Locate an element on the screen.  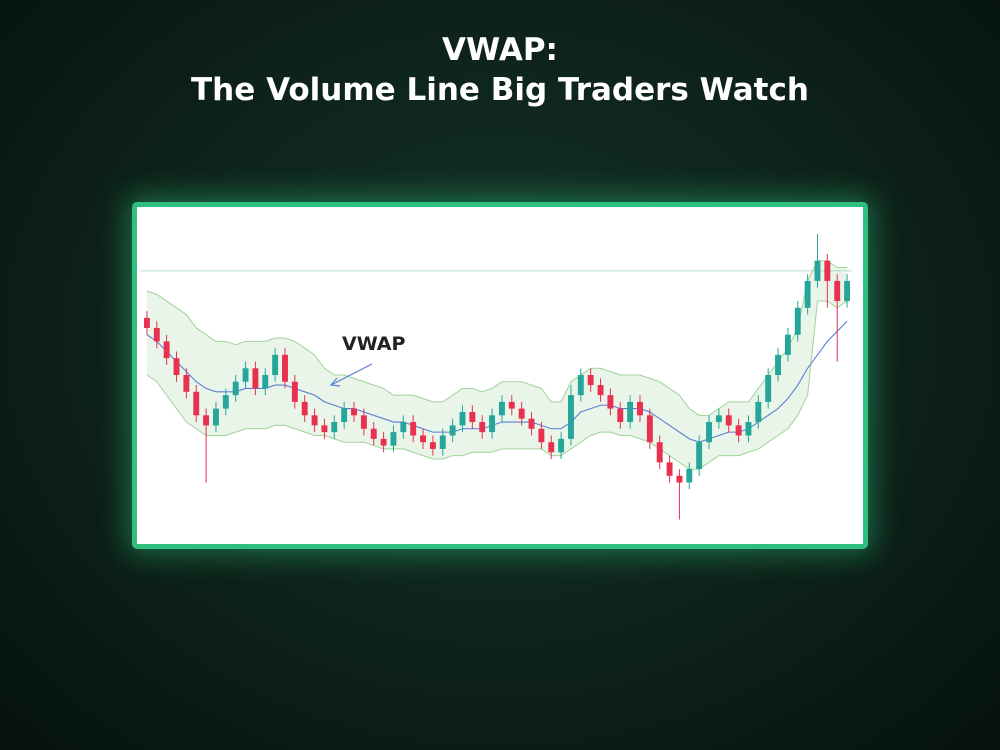
upper-band is located at coordinates (497, 338).